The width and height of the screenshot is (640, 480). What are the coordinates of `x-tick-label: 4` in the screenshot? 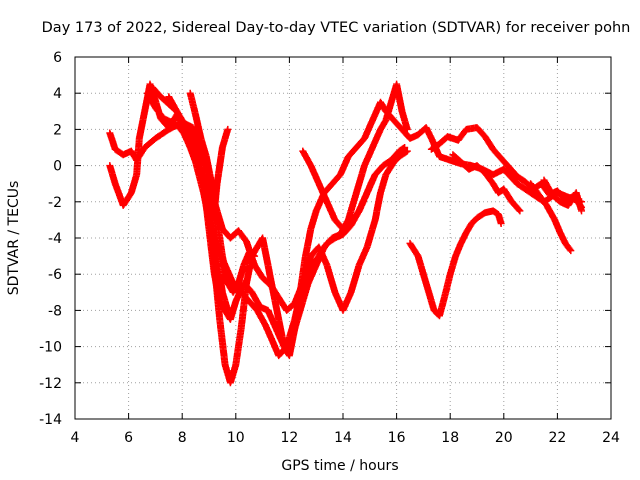 It's located at (75, 438).